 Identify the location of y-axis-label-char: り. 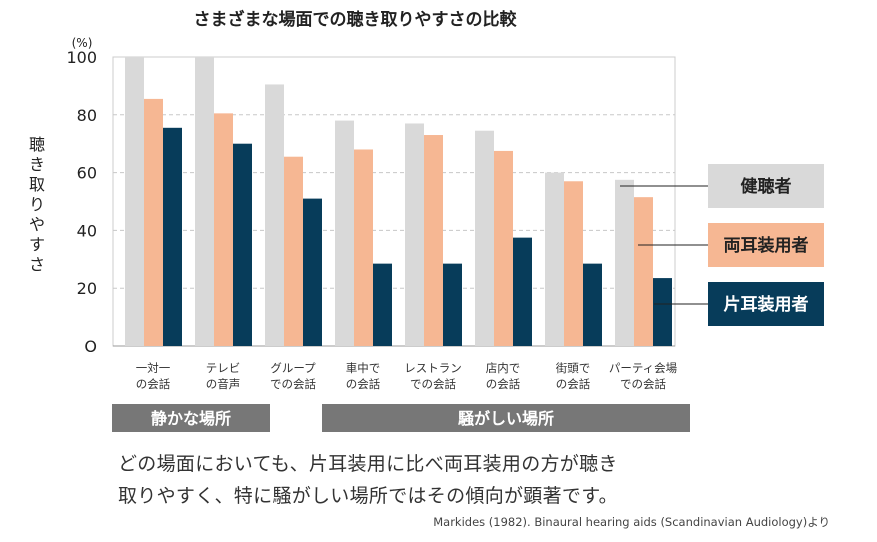
(37, 204).